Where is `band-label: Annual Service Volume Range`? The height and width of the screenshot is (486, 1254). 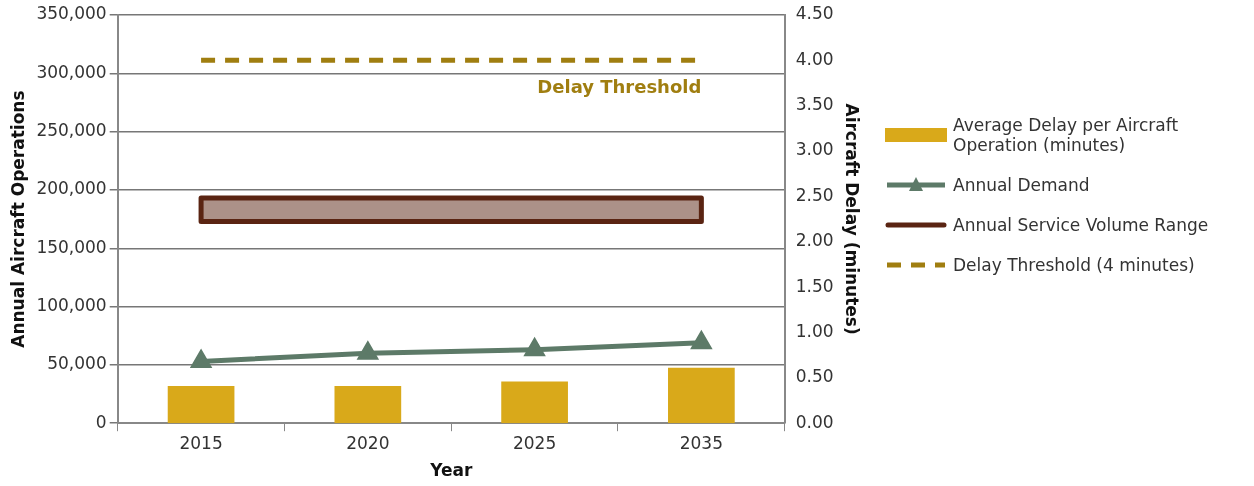
band-label: Annual Service Volume Range is located at coordinates (1081, 225).